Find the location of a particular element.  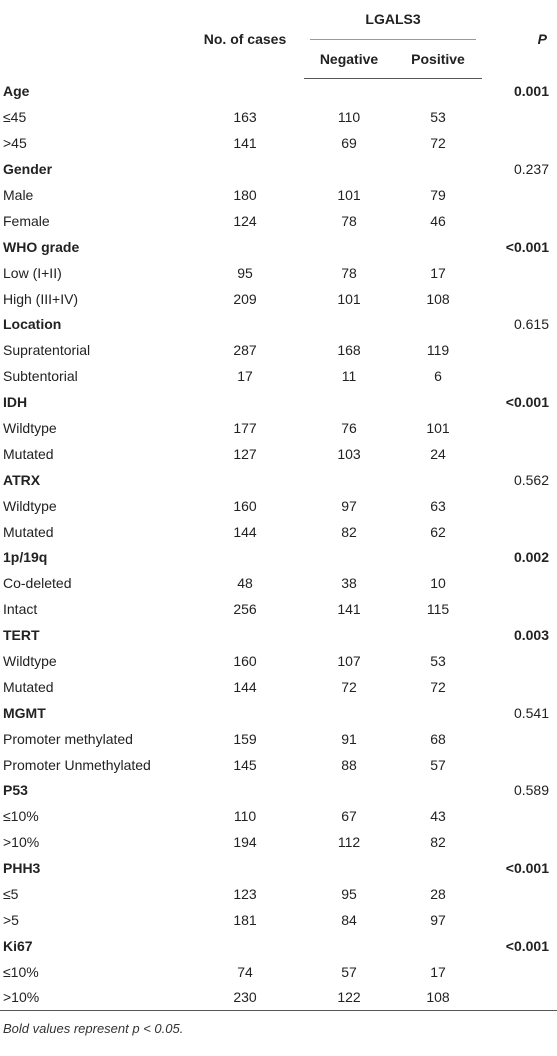

negative-cell: 141 is located at coordinates (349, 609).